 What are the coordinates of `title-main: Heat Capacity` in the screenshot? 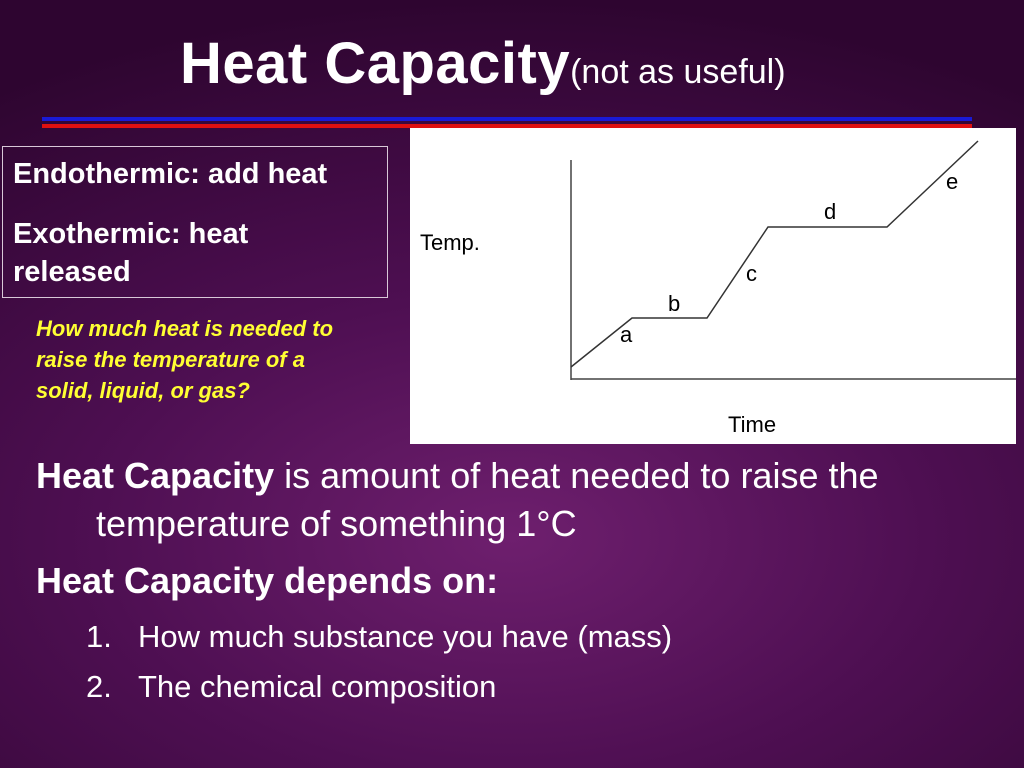 It's located at (375, 63).